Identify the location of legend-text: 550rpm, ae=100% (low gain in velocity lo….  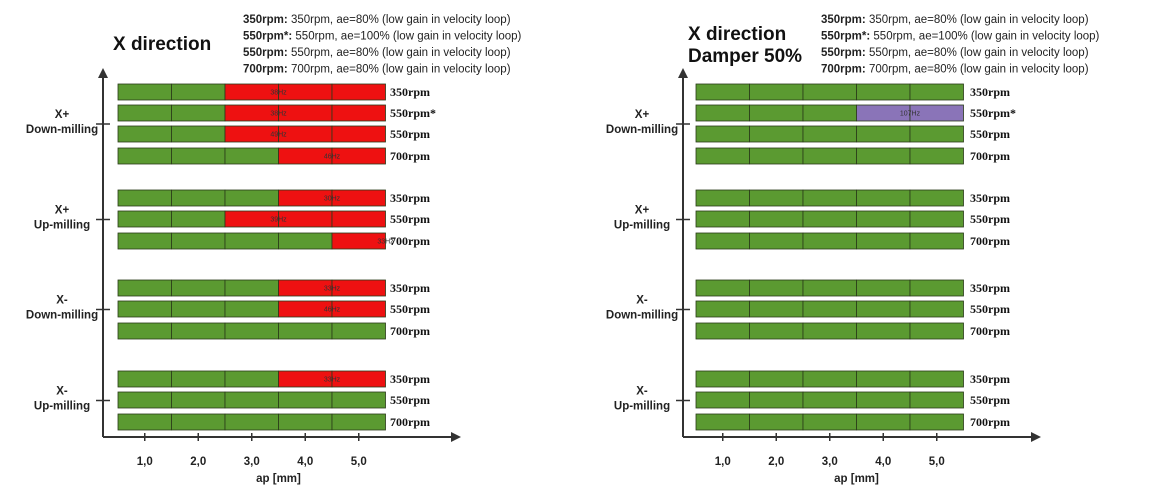
(984, 37).